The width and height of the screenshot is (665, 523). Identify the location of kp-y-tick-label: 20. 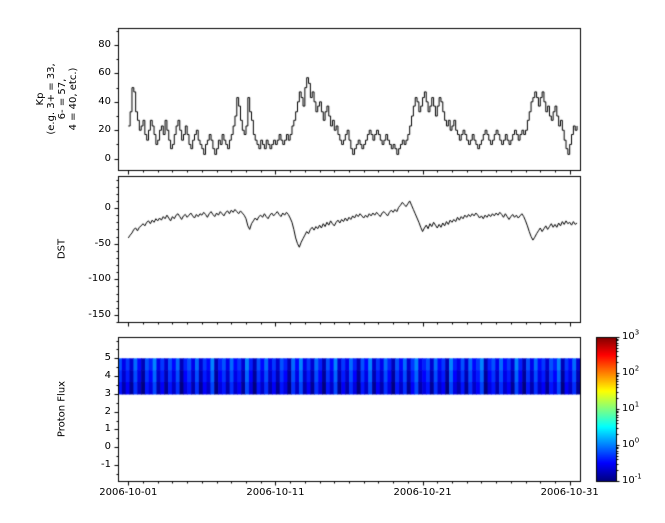
(104, 130).